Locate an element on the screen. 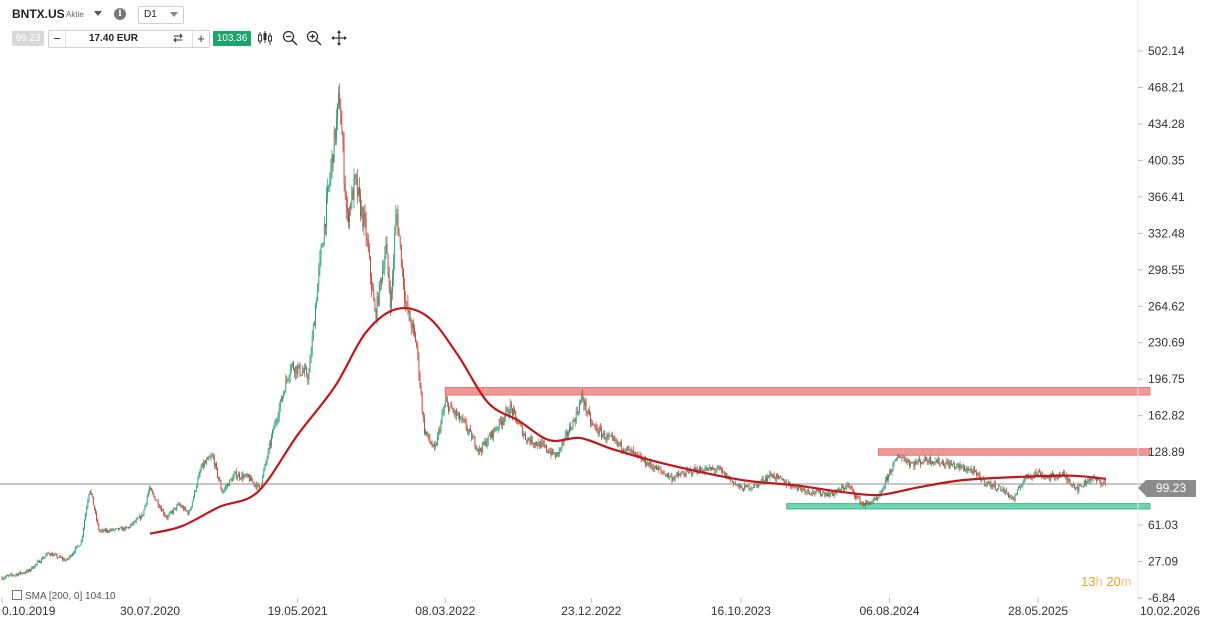 This screenshot has width=1207, height=622. buy-price-button: 103.36 is located at coordinates (232, 38).